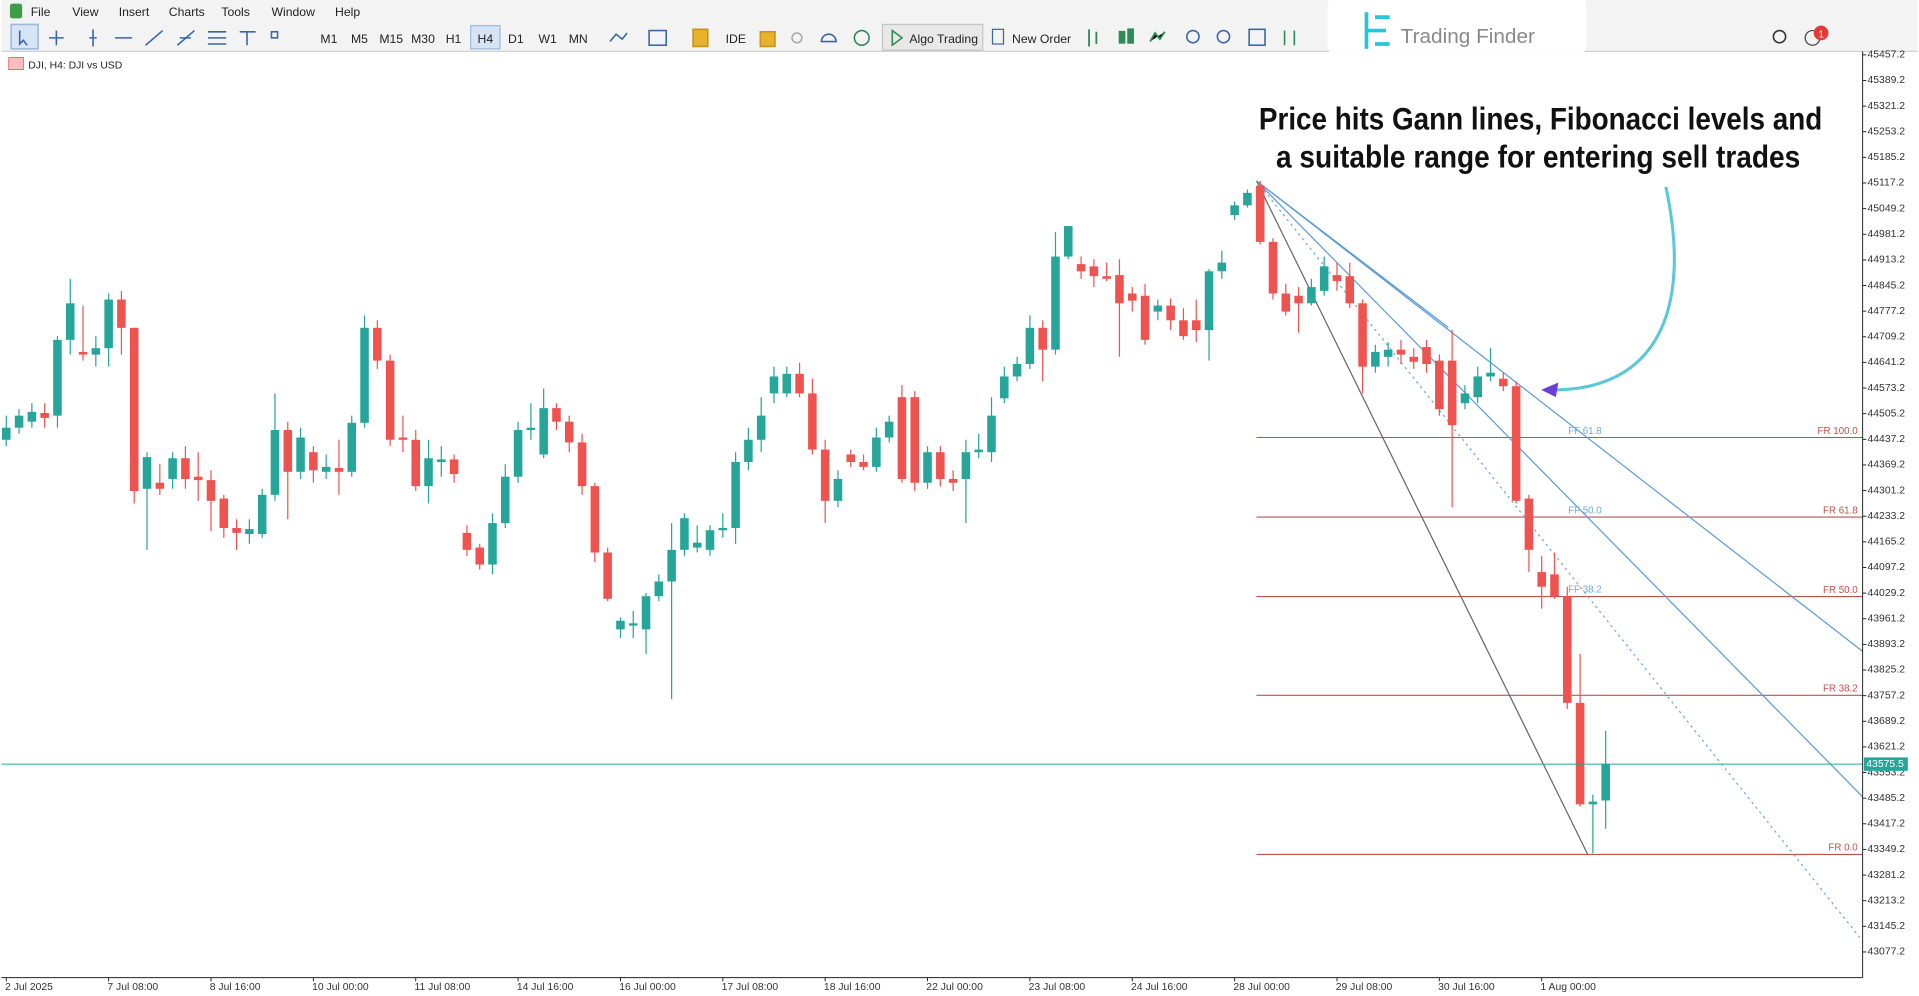 This screenshot has width=1919, height=996. Describe the element at coordinates (1887, 413) in the screenshot. I see `y-tick-label: 44505.2` at that location.